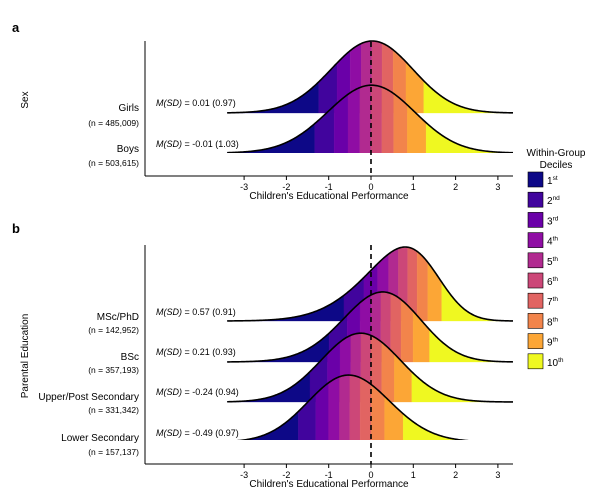 The width and height of the screenshot is (605, 504). What do you see at coordinates (552, 262) in the screenshot?
I see `legend-label-5: 5th` at bounding box center [552, 262].